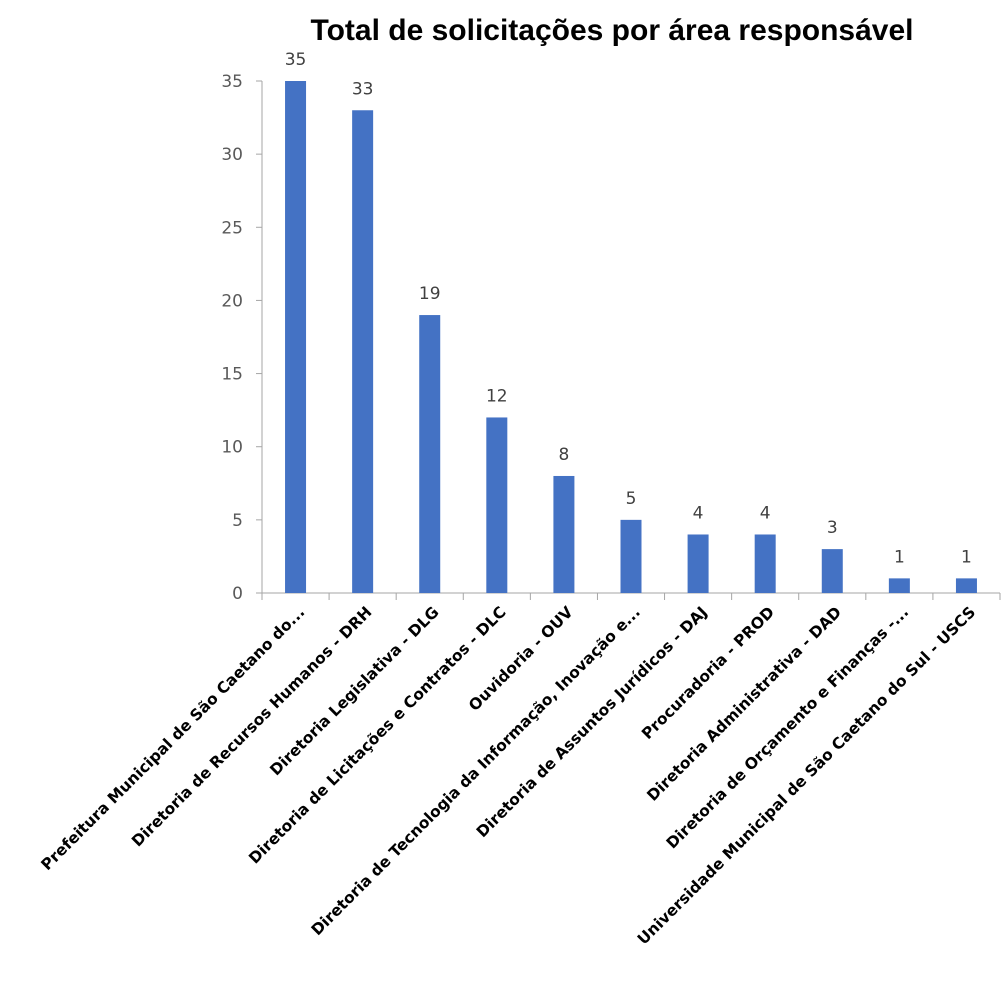 The width and height of the screenshot is (1008, 999). What do you see at coordinates (563, 455) in the screenshot?
I see `data-label: 8` at bounding box center [563, 455].